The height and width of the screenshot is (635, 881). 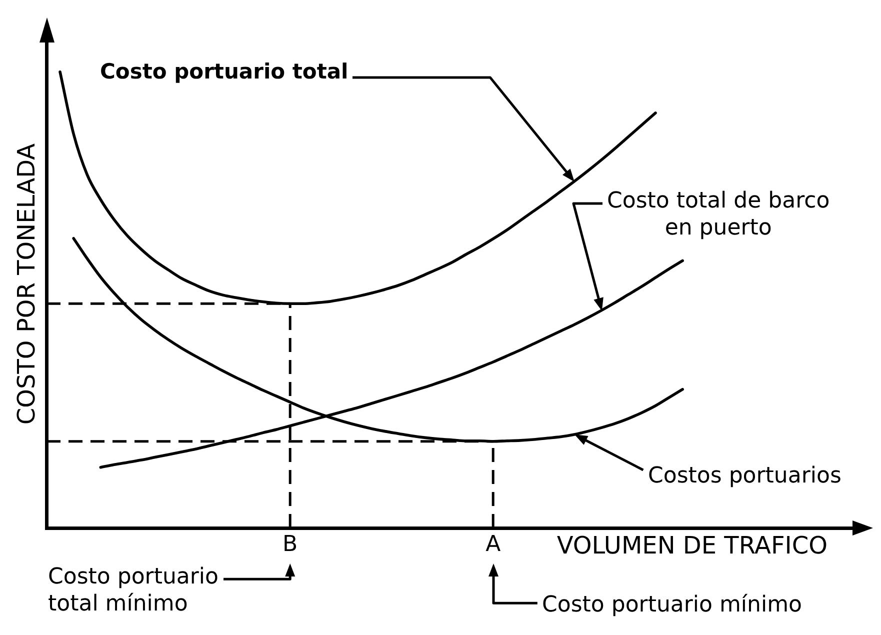 What do you see at coordinates (290, 544) in the screenshot?
I see `x-tick-label: B` at bounding box center [290, 544].